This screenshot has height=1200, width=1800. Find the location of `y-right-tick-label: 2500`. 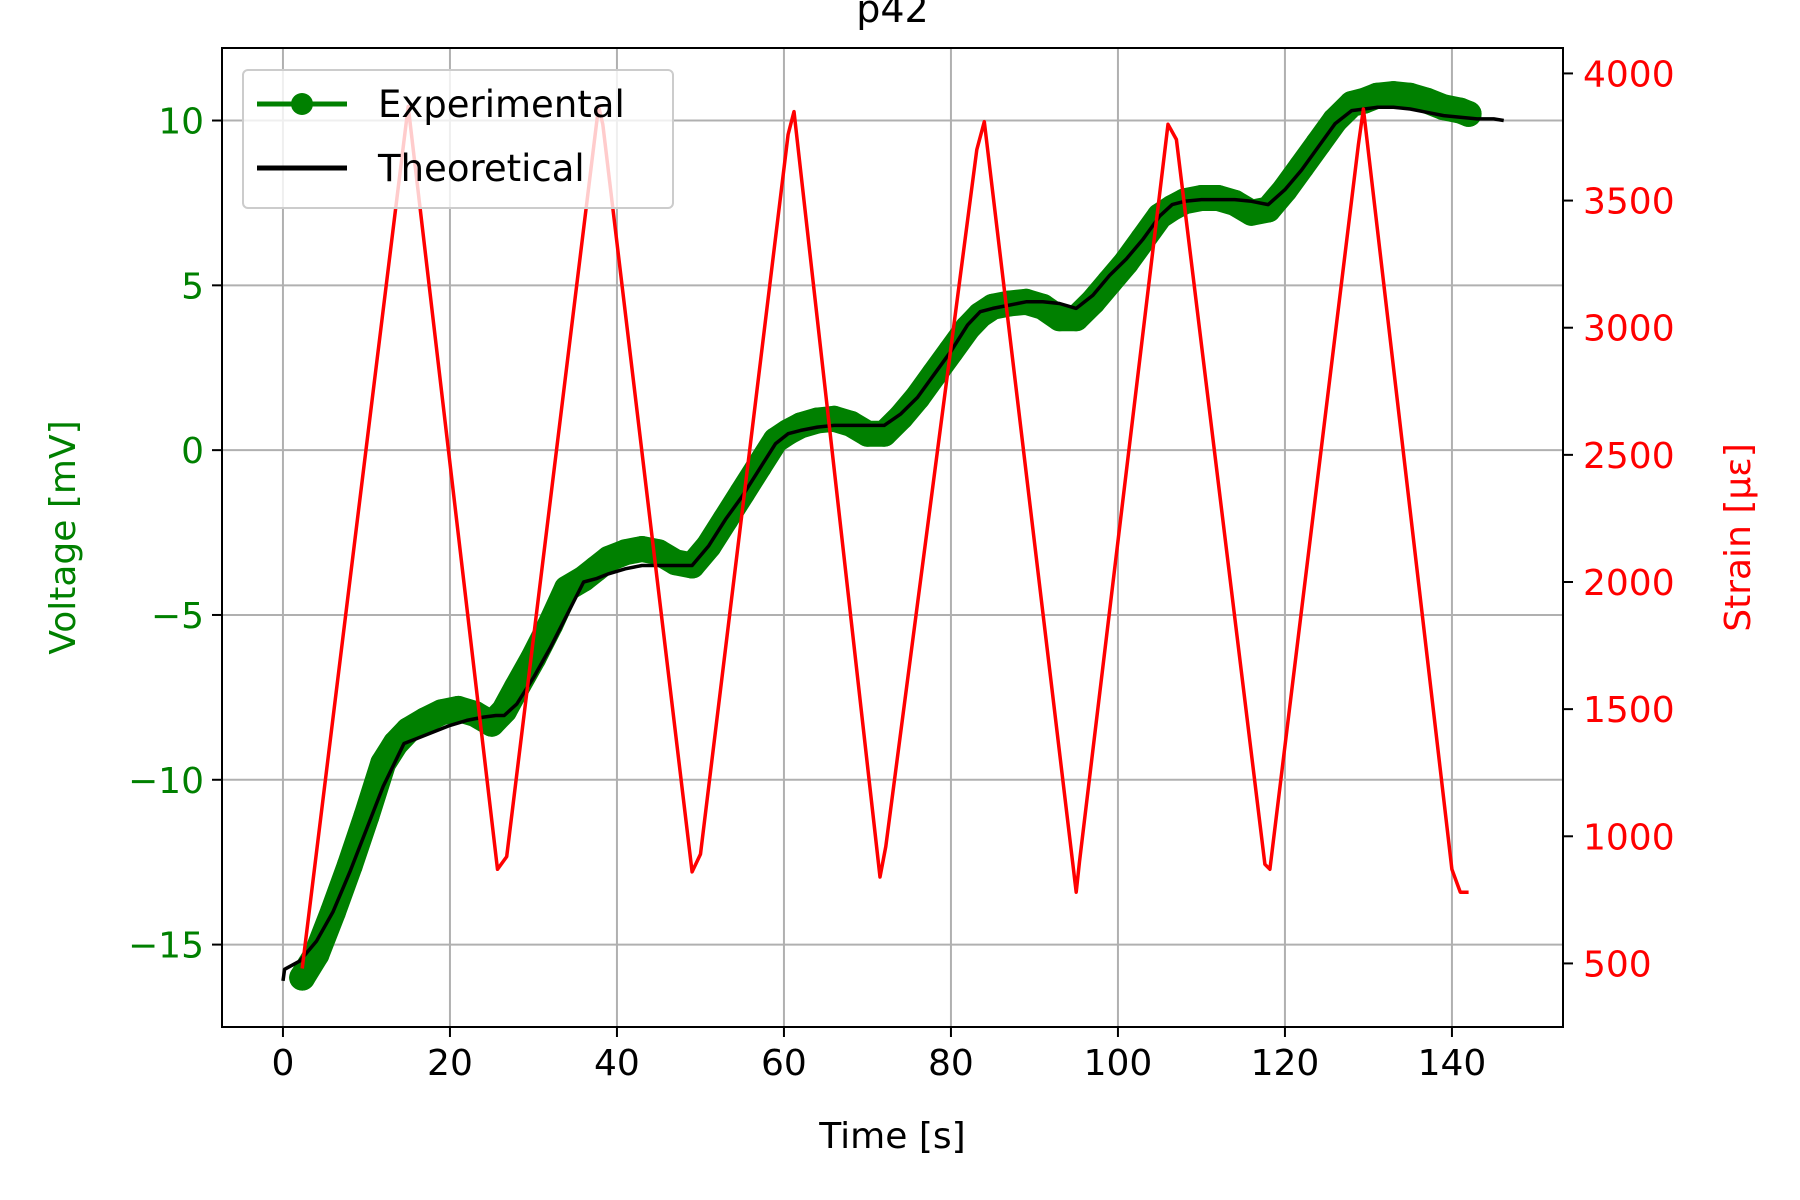

y-right-tick-label: 2500 is located at coordinates (1629, 456).